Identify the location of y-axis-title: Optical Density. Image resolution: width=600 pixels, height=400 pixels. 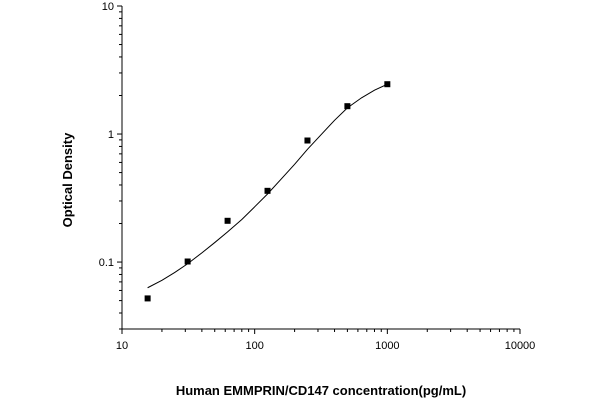
(67, 179).